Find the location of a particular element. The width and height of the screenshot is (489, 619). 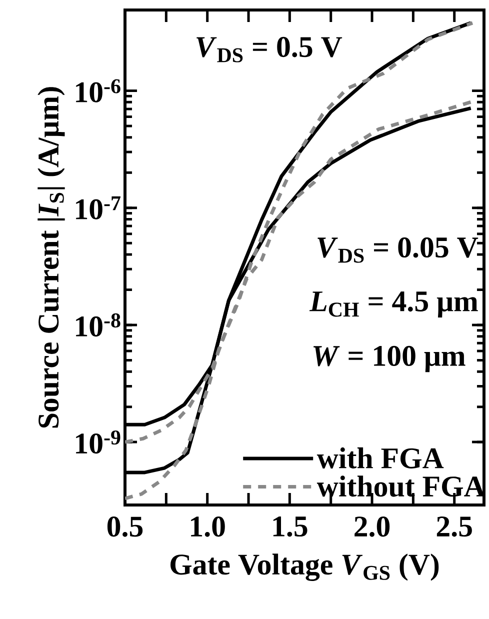

x-tick-label: 1.5 is located at coordinates (290, 526).